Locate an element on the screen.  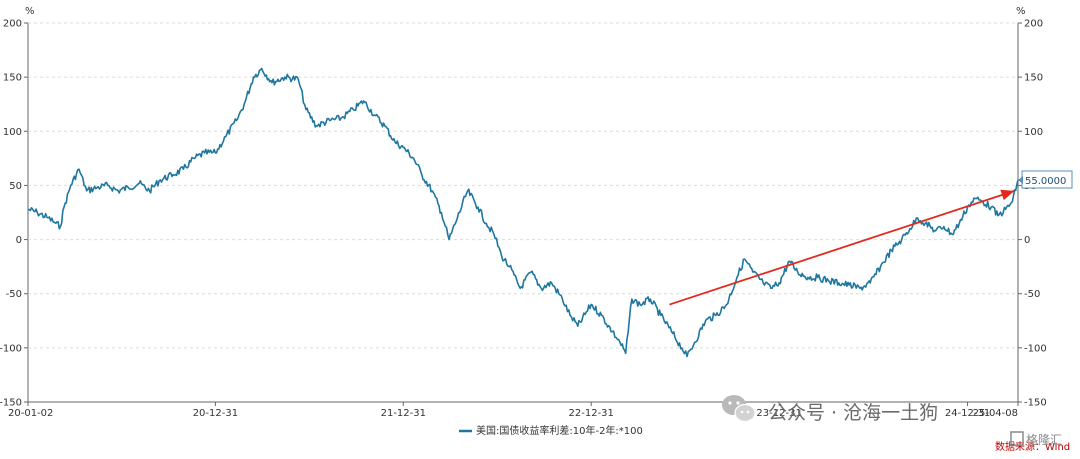
watermark: 公众号 · 沧海一土狗 is located at coordinates (830, 409).